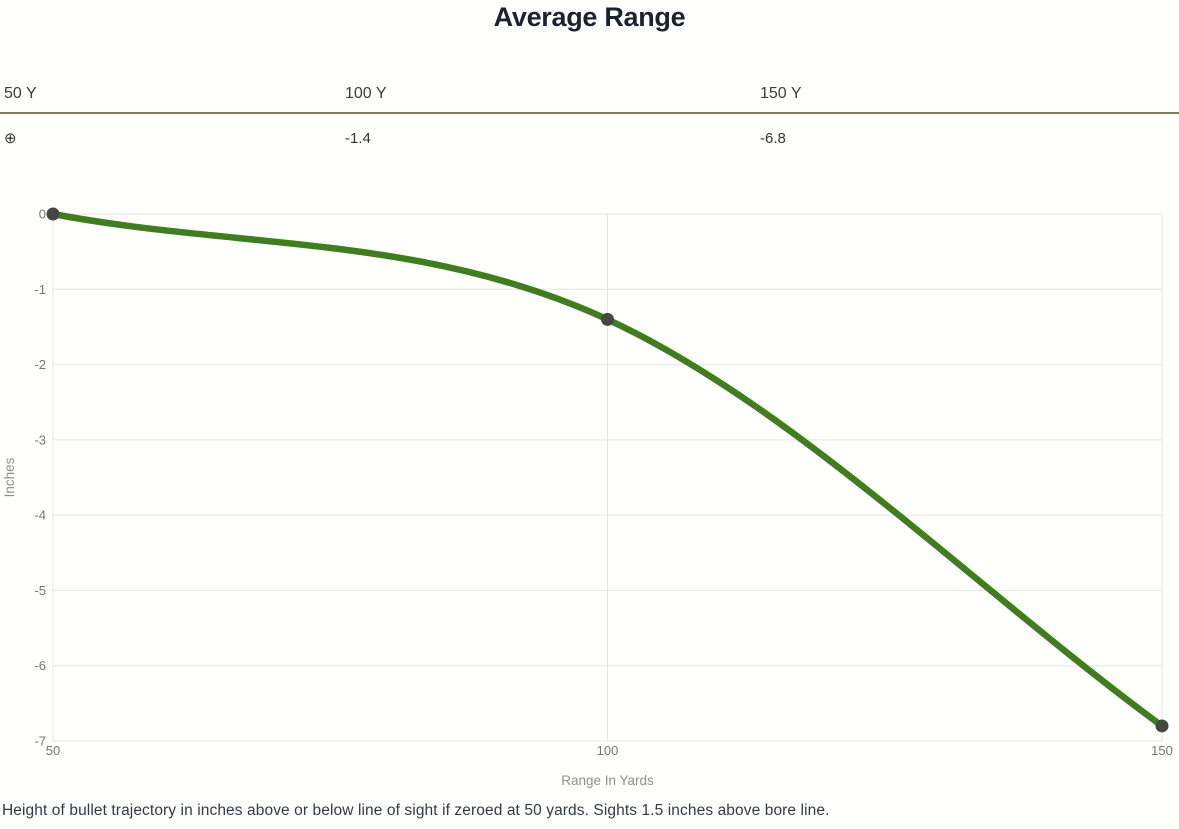 The height and width of the screenshot is (829, 1179). I want to click on zero-point-symbol: ⊕, so click(10, 138).